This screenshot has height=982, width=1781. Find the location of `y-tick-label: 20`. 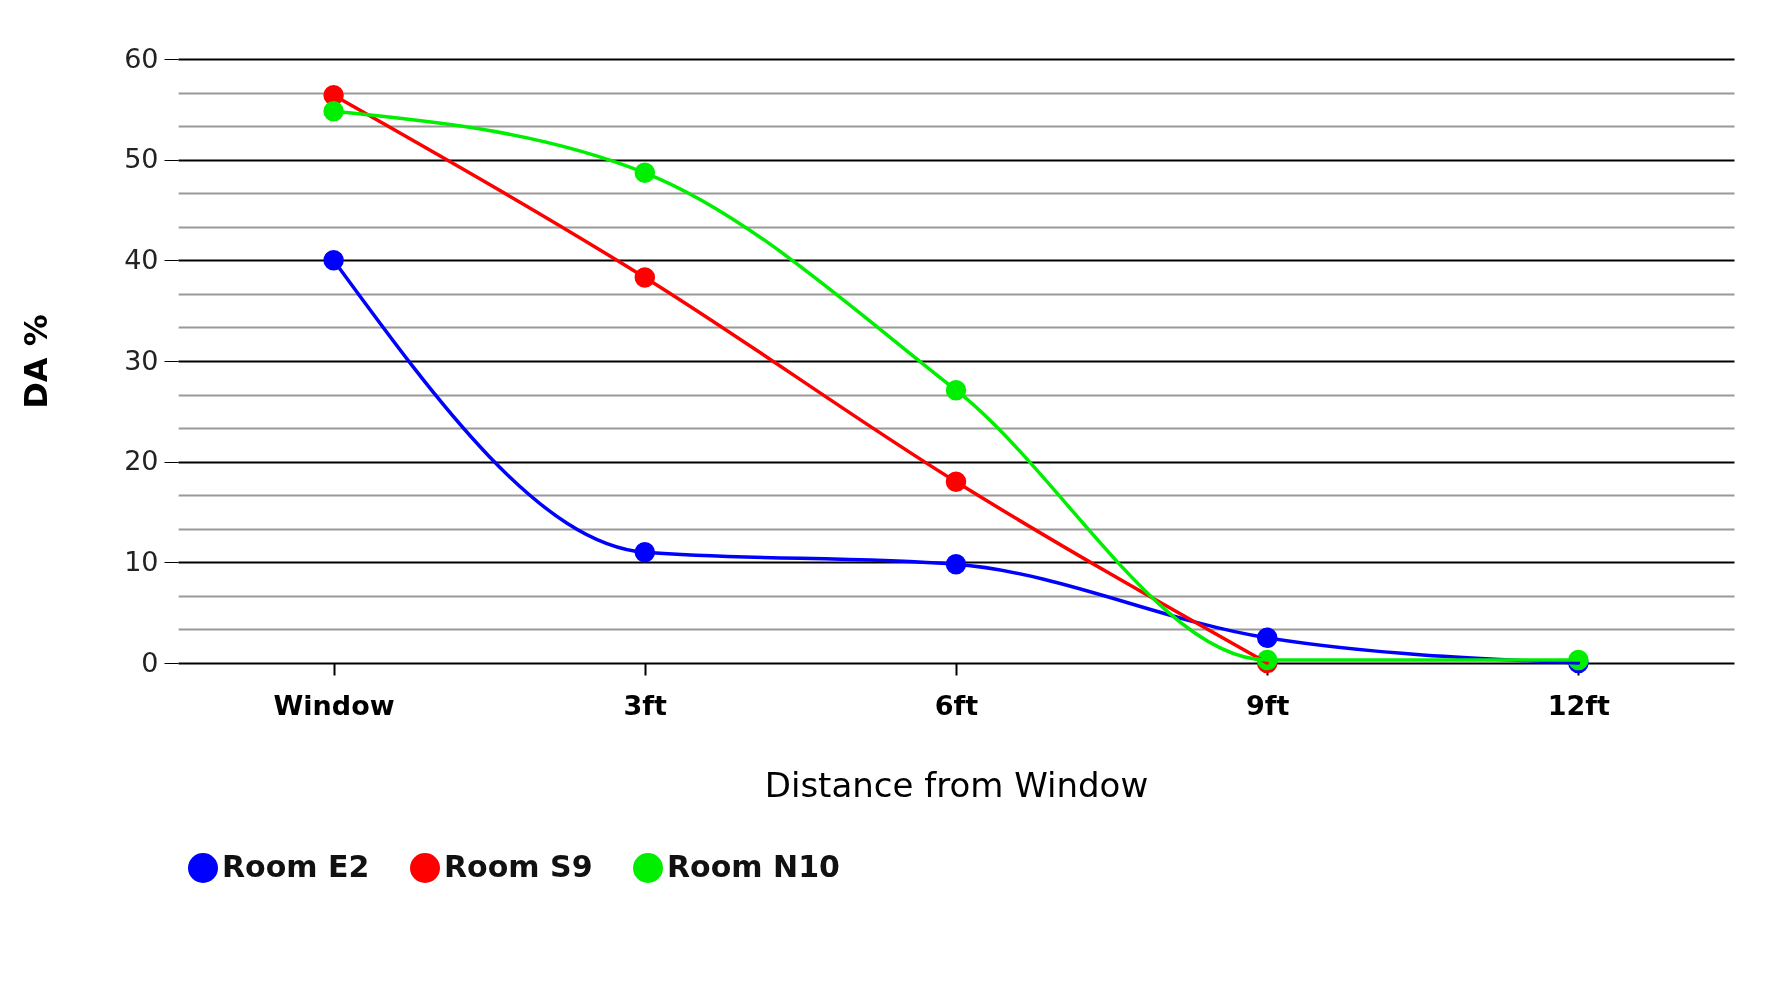

y-tick-label: 20 is located at coordinates (141, 461).